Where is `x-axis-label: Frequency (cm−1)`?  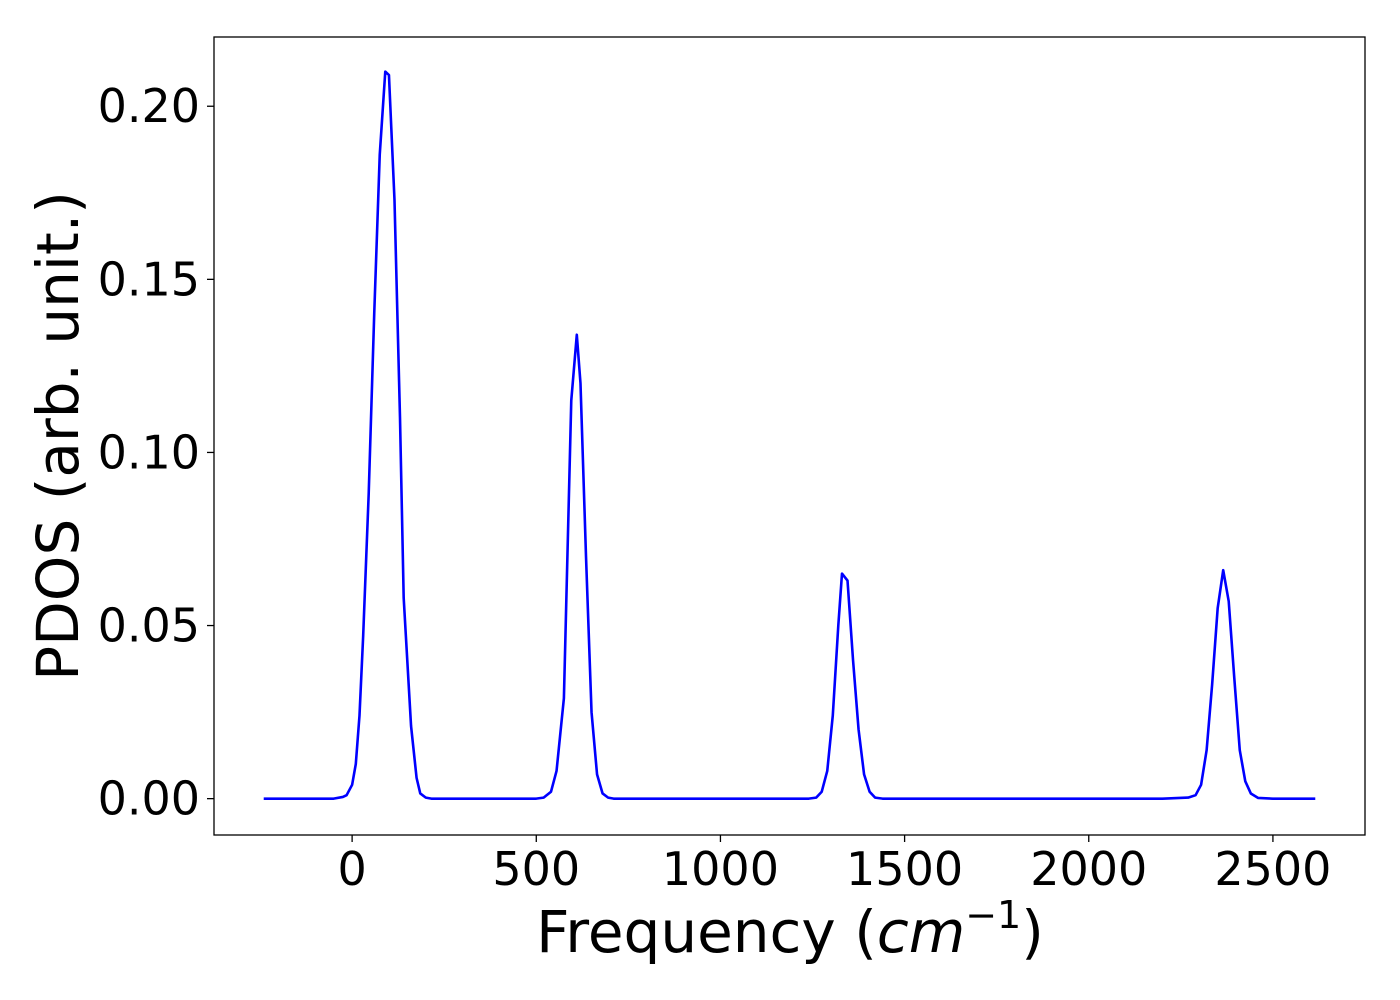 x-axis-label: Frequency (cm−1) is located at coordinates (790, 929).